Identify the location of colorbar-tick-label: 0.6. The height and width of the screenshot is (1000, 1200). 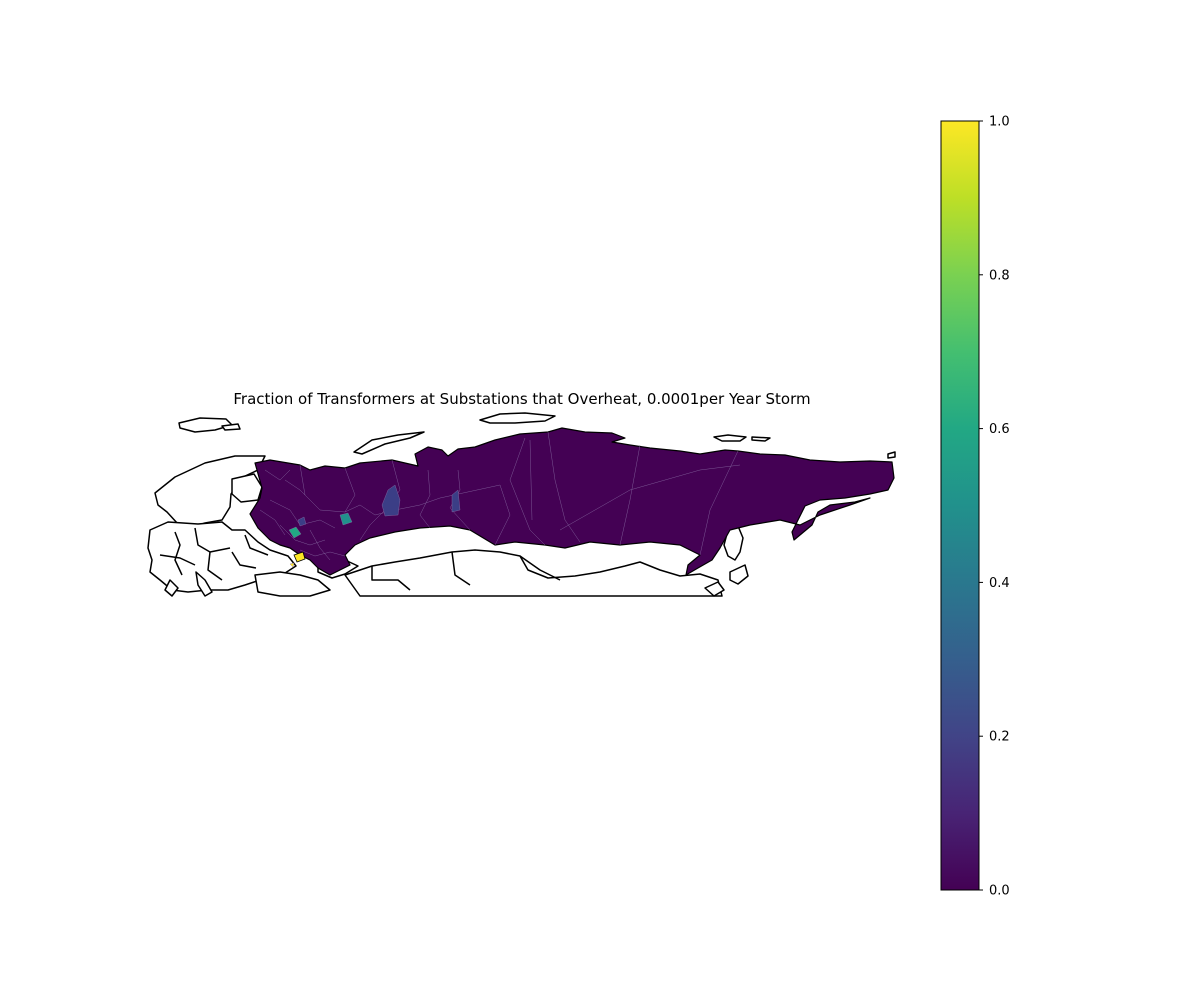
(999, 429).